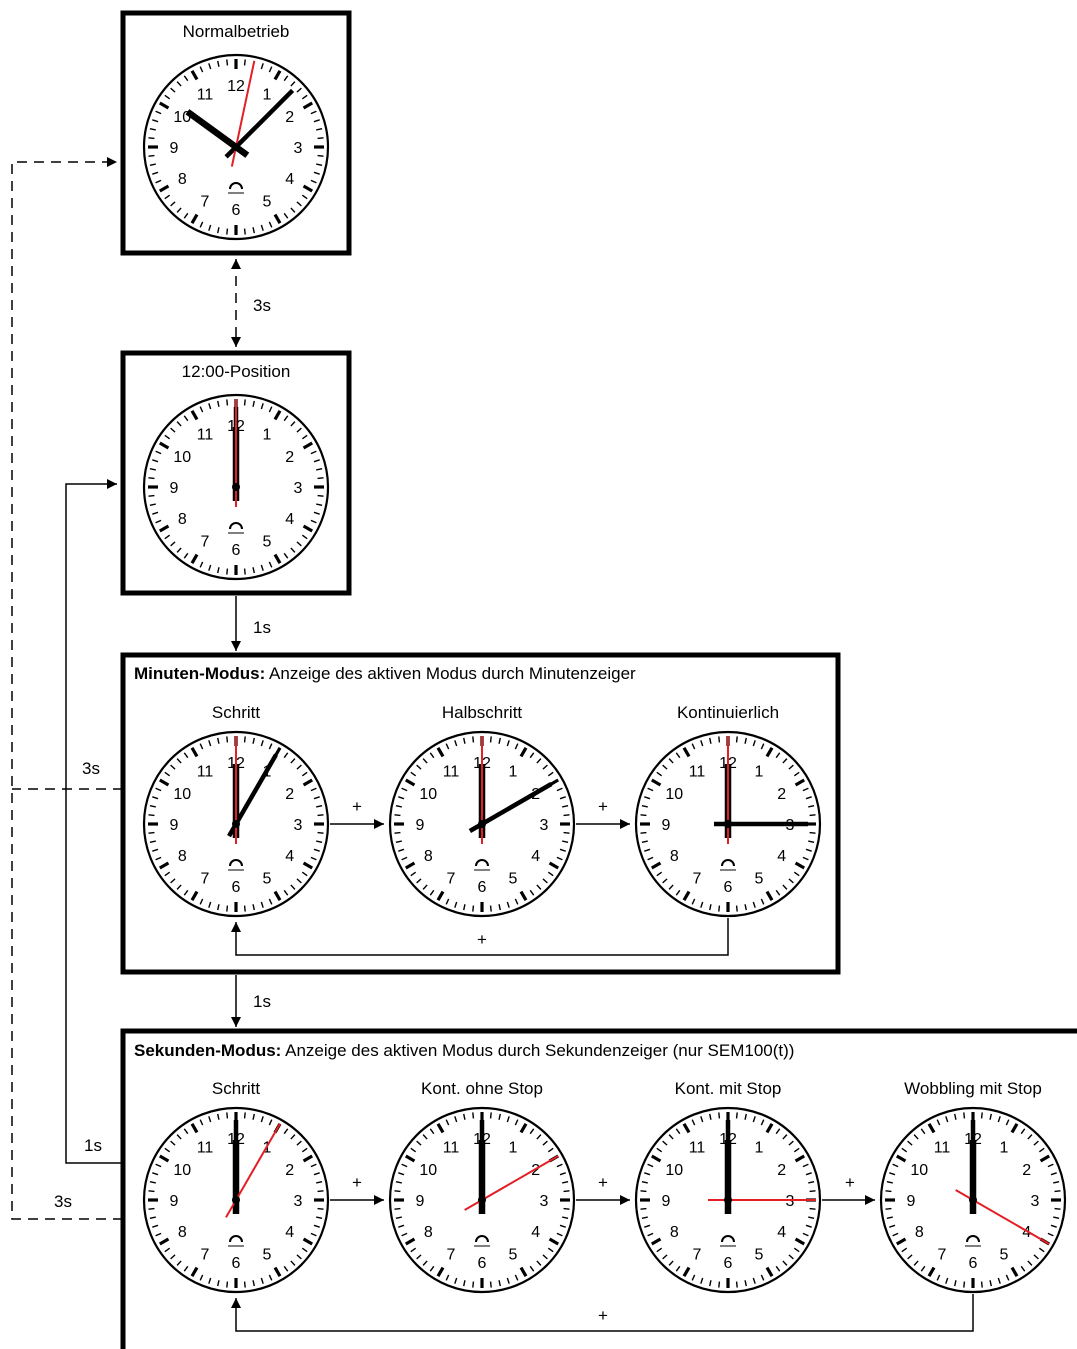  Describe the element at coordinates (289, 1232) in the screenshot. I see `dial-numeral: 4` at that location.